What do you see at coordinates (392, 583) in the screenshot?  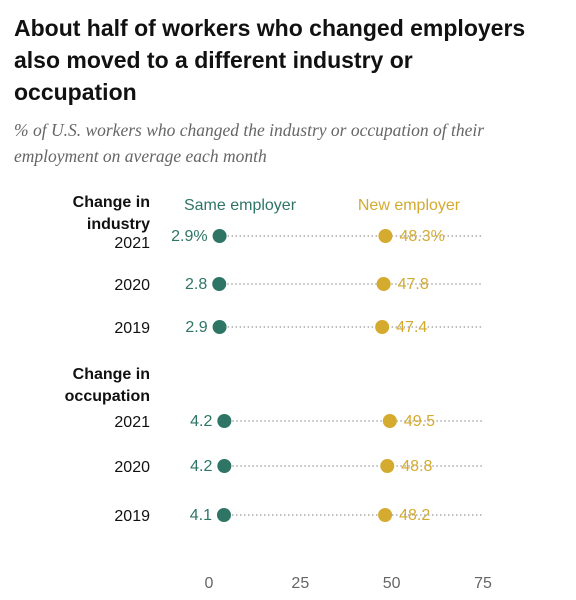 I see `x-tick-label: 50` at bounding box center [392, 583].